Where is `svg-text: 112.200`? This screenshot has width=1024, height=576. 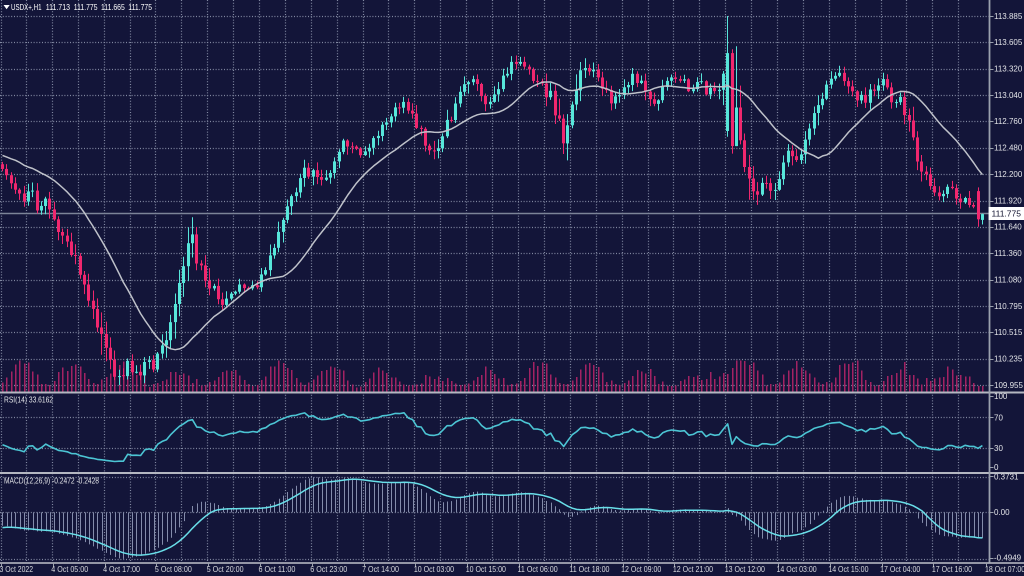 svg-text: 112.200 is located at coordinates (1008, 174).